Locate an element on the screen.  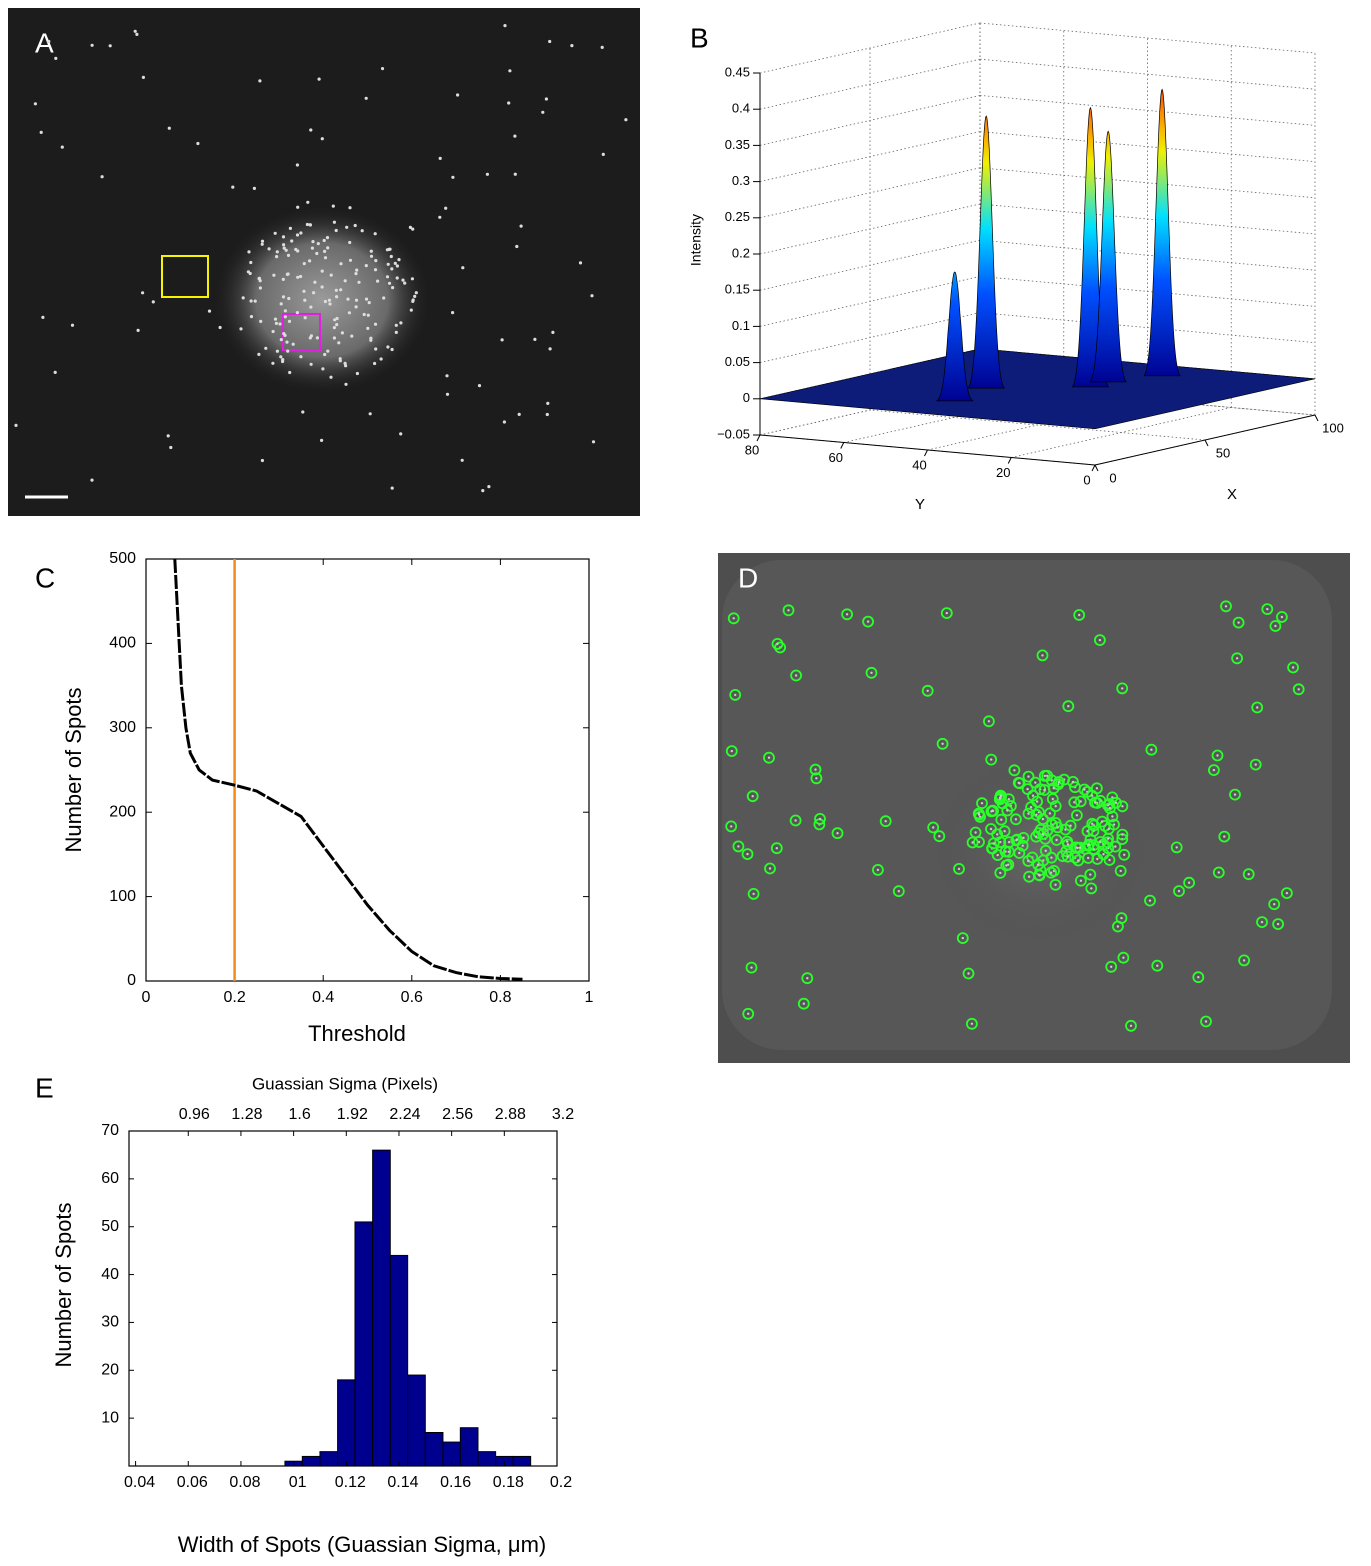
y-axis-label: Number of Spots is located at coordinates (63, 1284).